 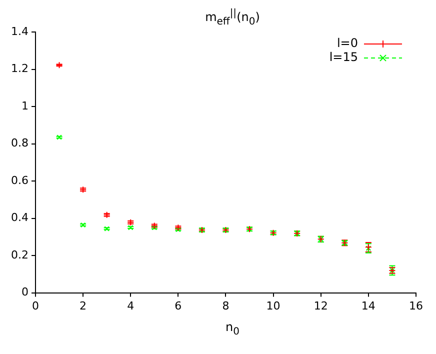 What do you see at coordinates (347, 43) in the screenshot?
I see `legend-label: l=0` at bounding box center [347, 43].